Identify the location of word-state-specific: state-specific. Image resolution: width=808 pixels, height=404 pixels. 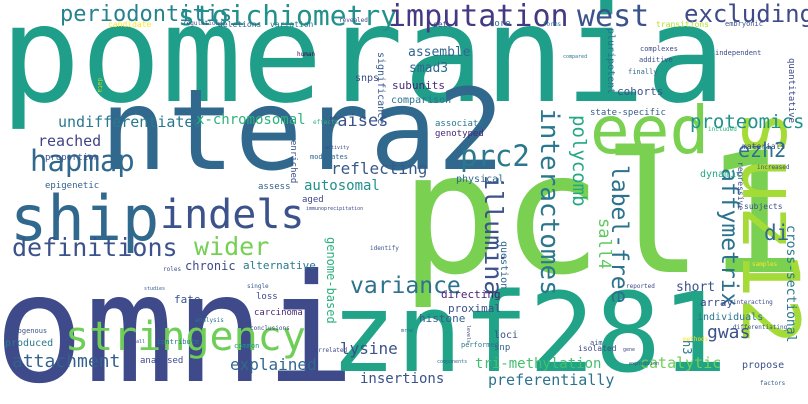
(628, 113).